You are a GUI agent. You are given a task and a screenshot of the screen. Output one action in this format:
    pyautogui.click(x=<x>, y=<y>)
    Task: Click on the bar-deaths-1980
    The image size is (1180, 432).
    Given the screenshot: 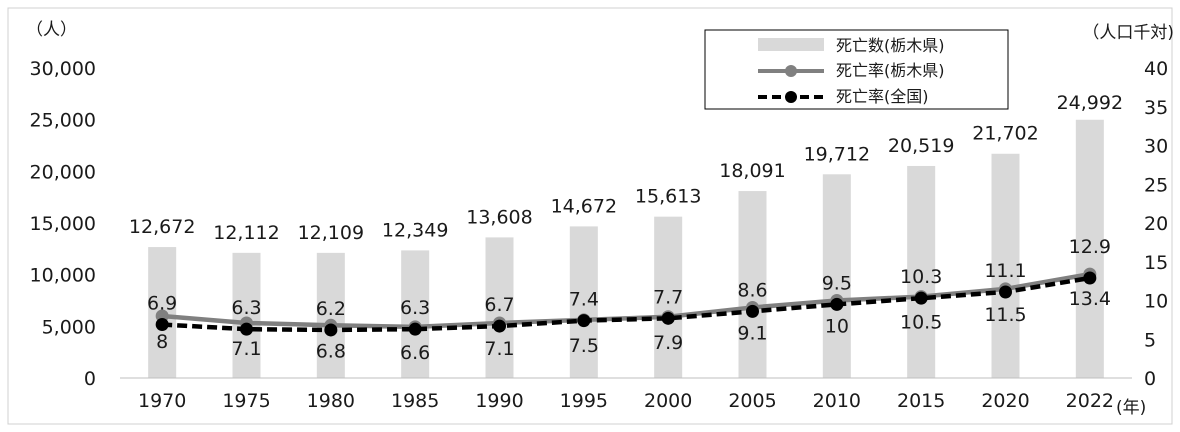 What is the action you would take?
    pyautogui.click(x=330, y=315)
    